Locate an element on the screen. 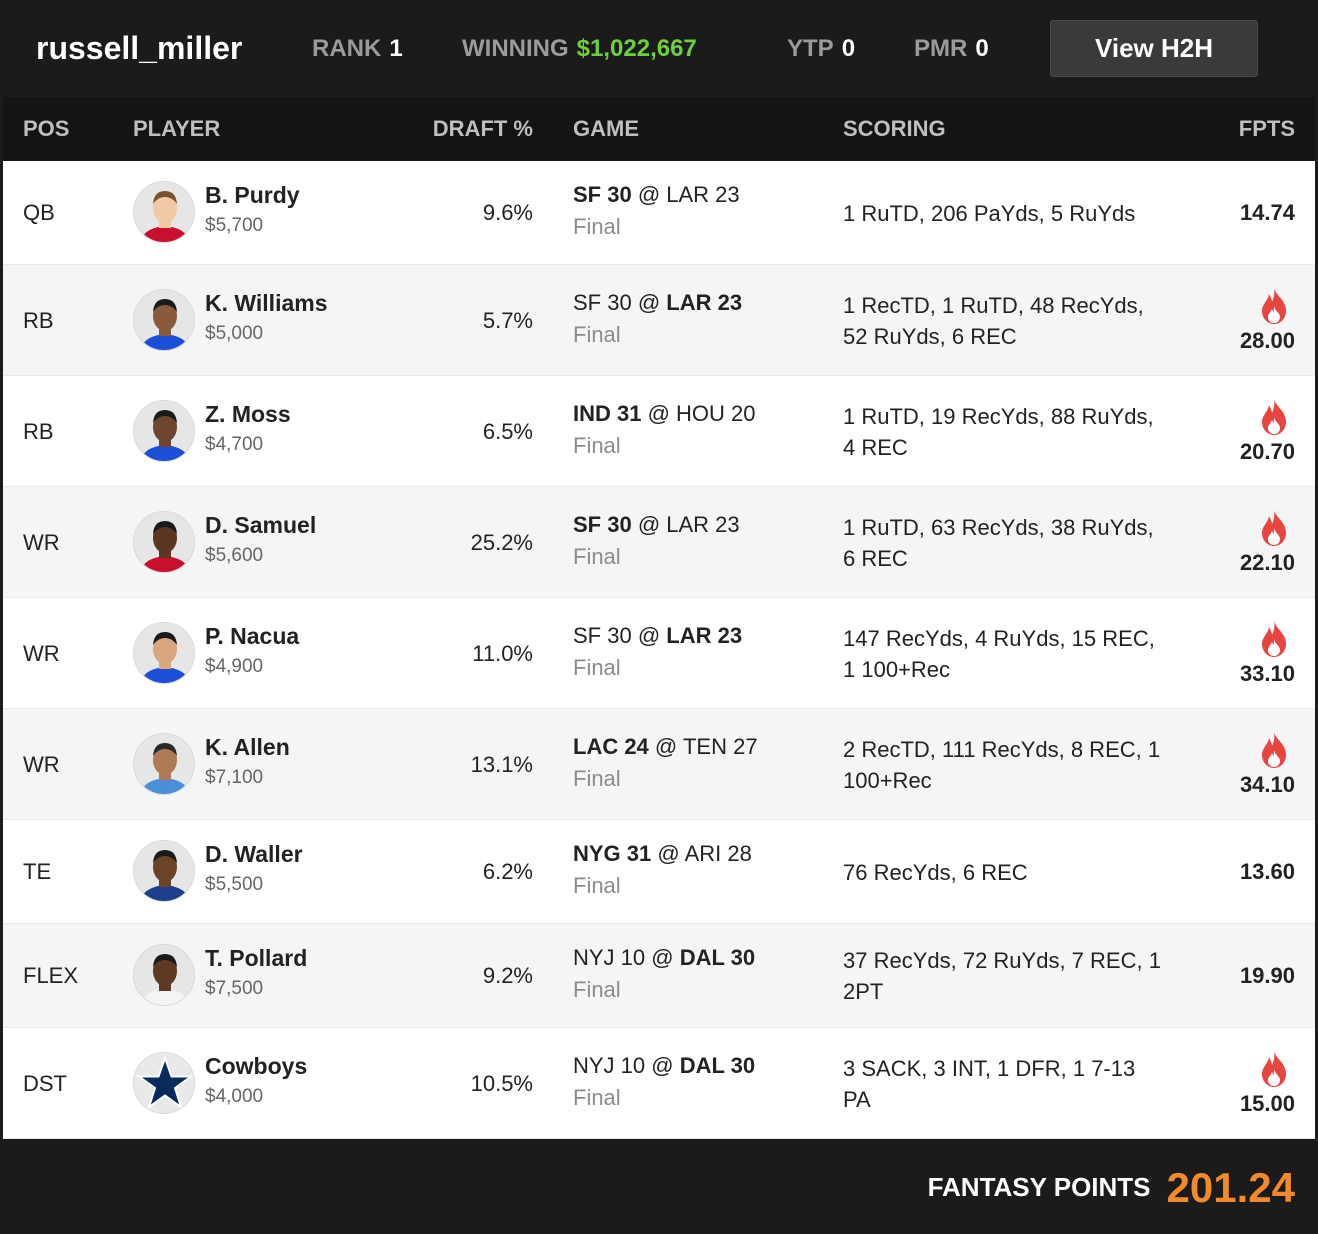 This screenshot has height=1234, width=1318. scoring-summary: 1 RuTD, 19 RecYds, 88 RuYds, 4 REC is located at coordinates (998, 431).